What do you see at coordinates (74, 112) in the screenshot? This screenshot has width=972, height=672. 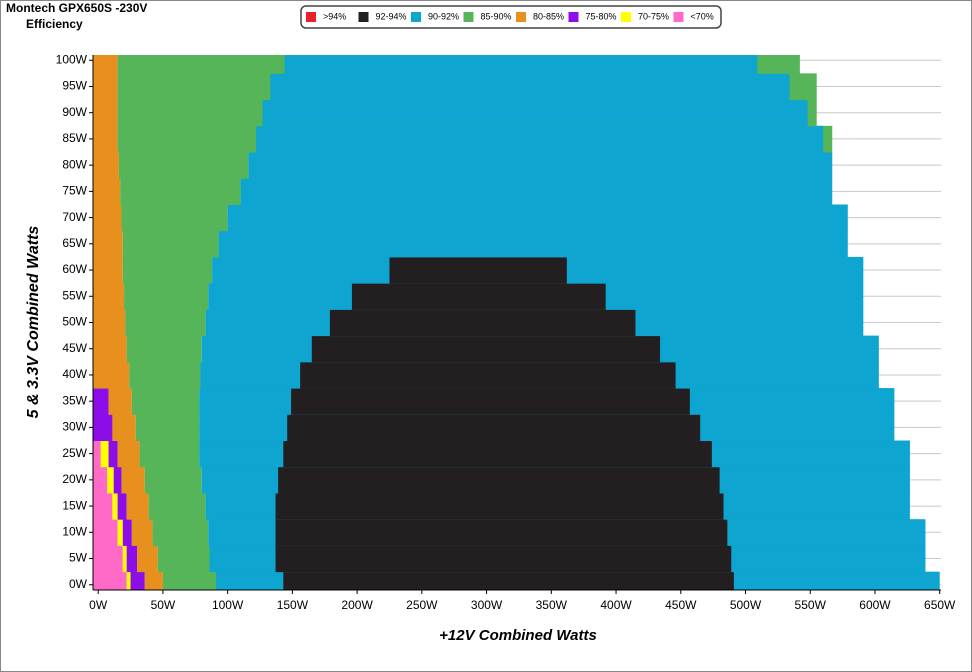 I see `y-tick-label: 90W` at bounding box center [74, 112].